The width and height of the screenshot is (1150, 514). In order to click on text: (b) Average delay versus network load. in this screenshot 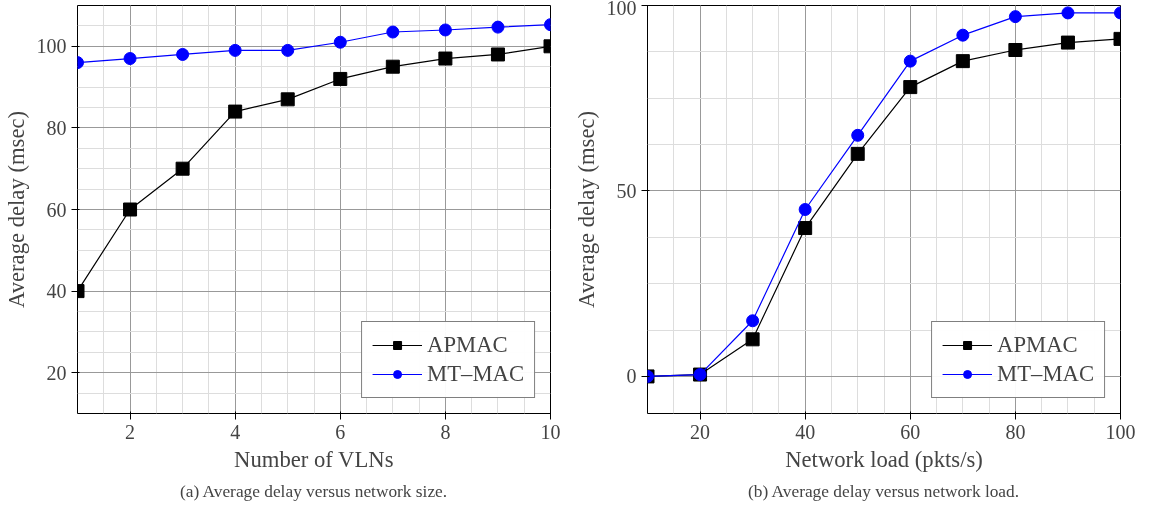, I will do `click(883, 491)`.